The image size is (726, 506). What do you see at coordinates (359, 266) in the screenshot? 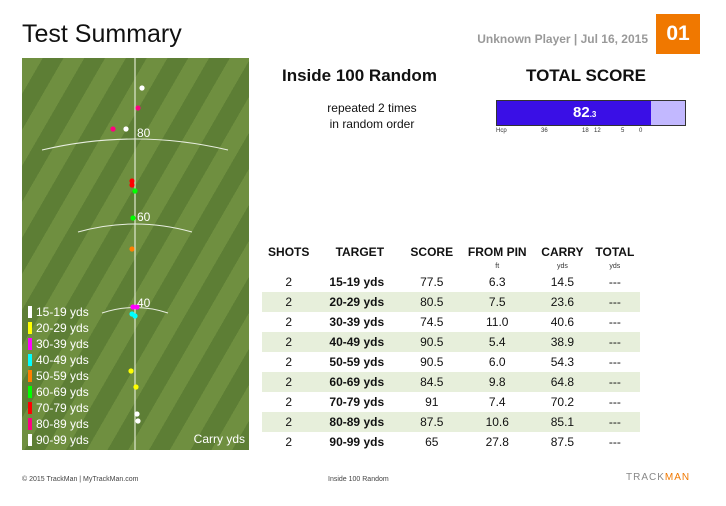
I see `unit-target` at bounding box center [359, 266].